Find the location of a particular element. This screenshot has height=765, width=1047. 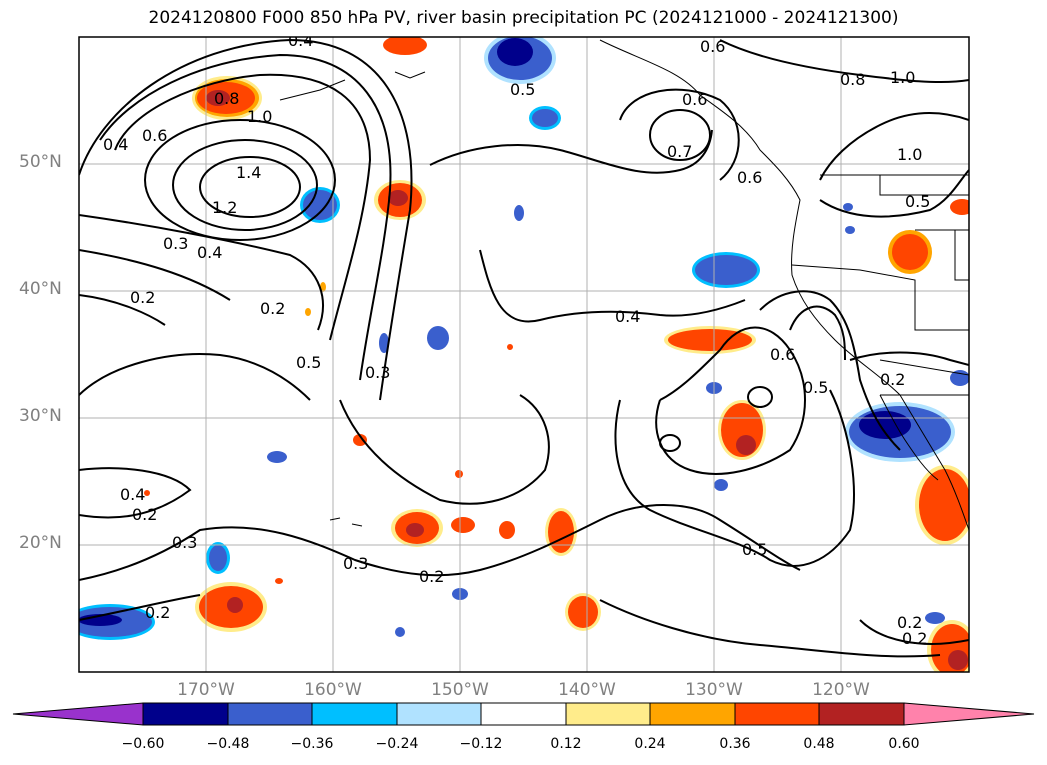

lat-label: 20°N is located at coordinates (40, 543).